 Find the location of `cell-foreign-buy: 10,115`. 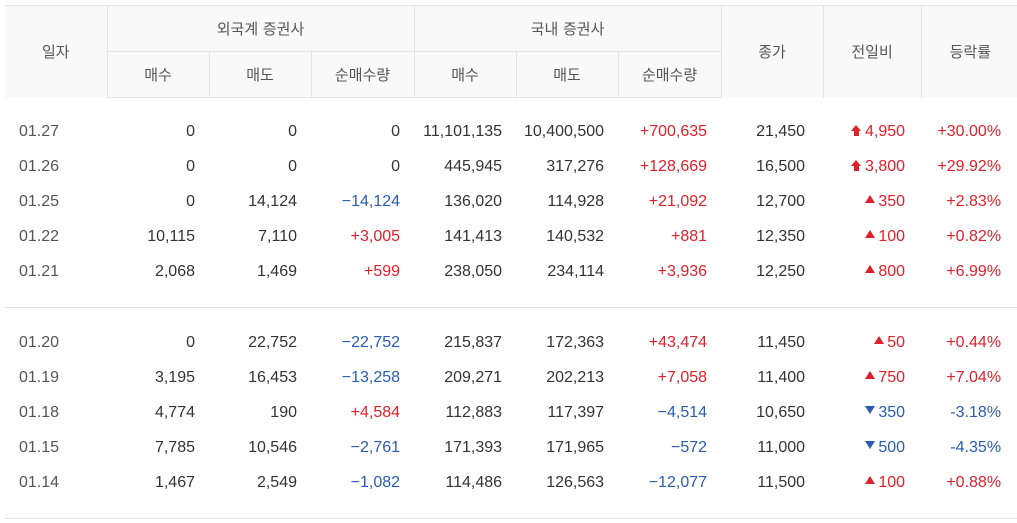

cell-foreign-buy: 10,115 is located at coordinates (171, 236).